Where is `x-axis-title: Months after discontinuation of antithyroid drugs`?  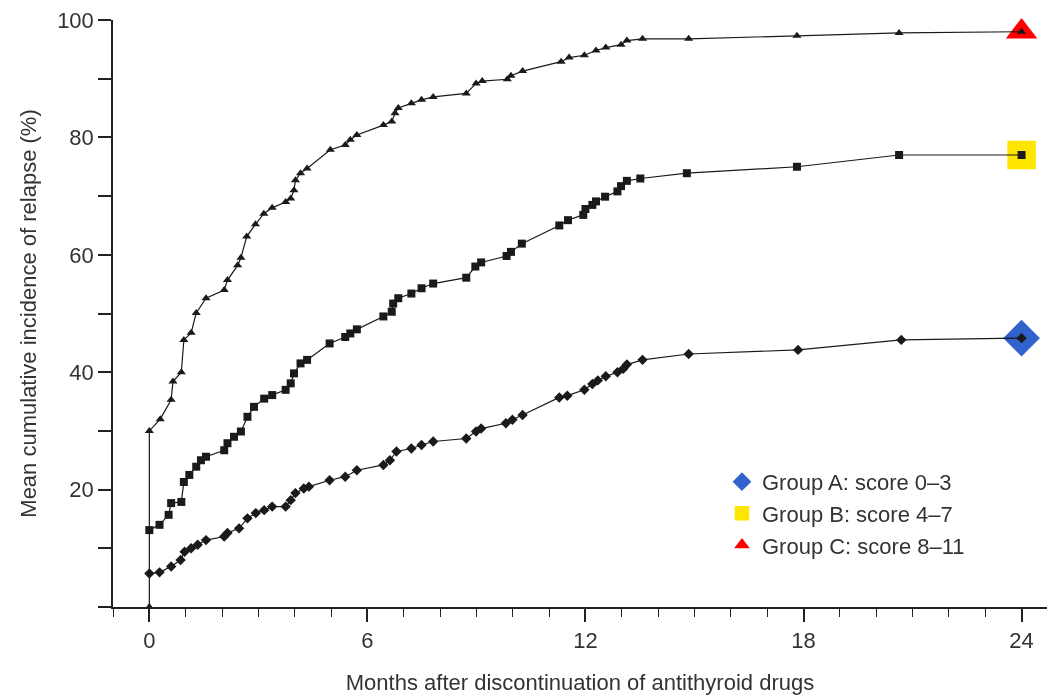
x-axis-title: Months after discontinuation of antithyroid drugs is located at coordinates (580, 682).